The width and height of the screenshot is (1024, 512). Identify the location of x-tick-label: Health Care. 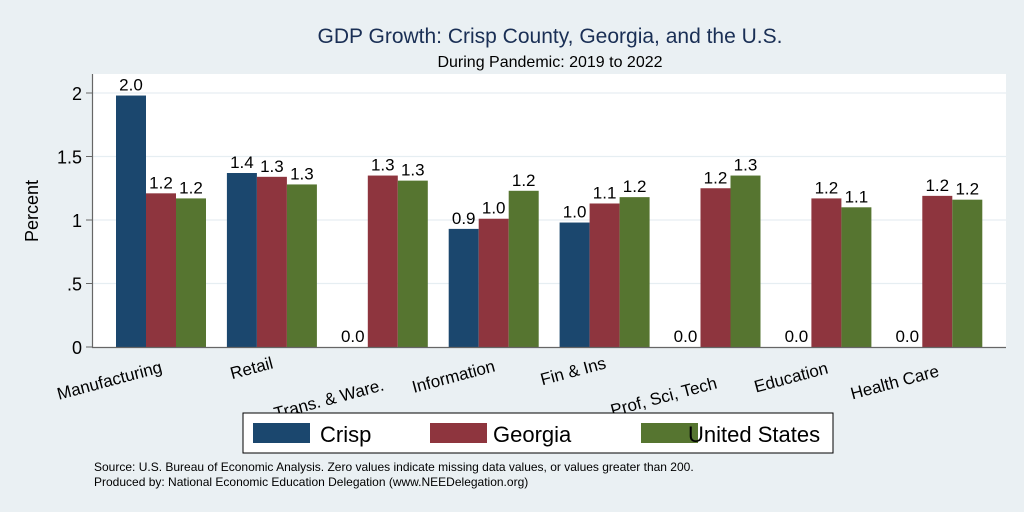
(894, 383).